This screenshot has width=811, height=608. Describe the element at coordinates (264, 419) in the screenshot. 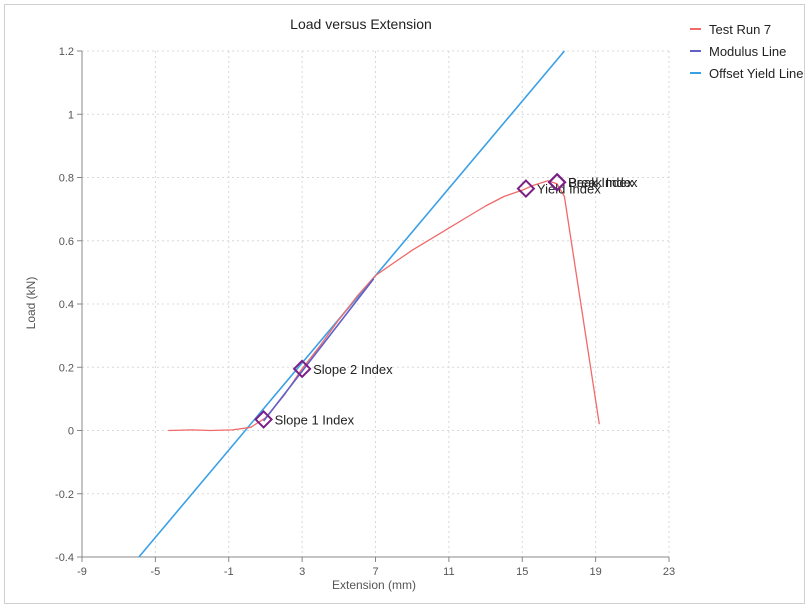

I see `marker-slope-1-index` at that location.